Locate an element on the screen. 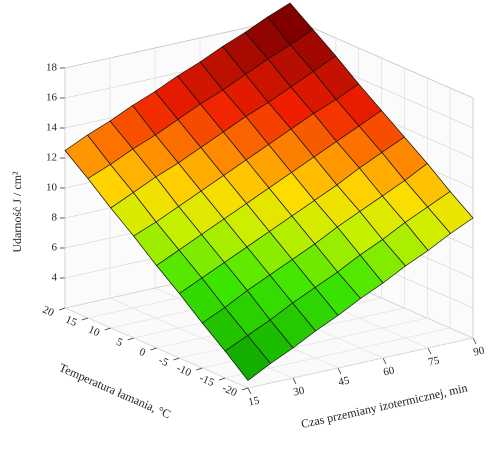  x-axis-title: Czas przemiany izotermicznej, min is located at coordinates (384, 406).